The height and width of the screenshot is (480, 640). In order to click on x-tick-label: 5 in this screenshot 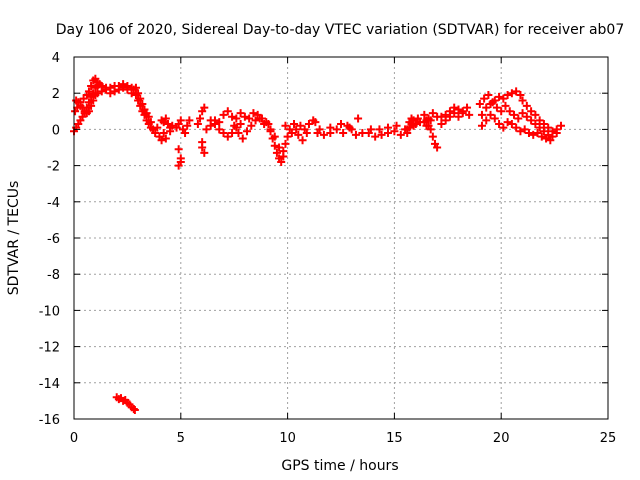, I will do `click(181, 438)`.